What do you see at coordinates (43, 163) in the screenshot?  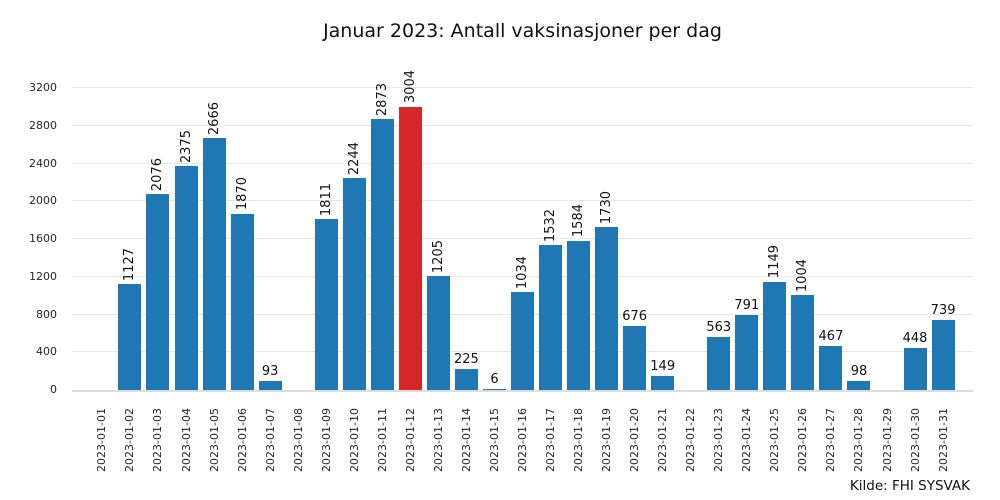 I see `y-tick-label: 2400` at bounding box center [43, 163].